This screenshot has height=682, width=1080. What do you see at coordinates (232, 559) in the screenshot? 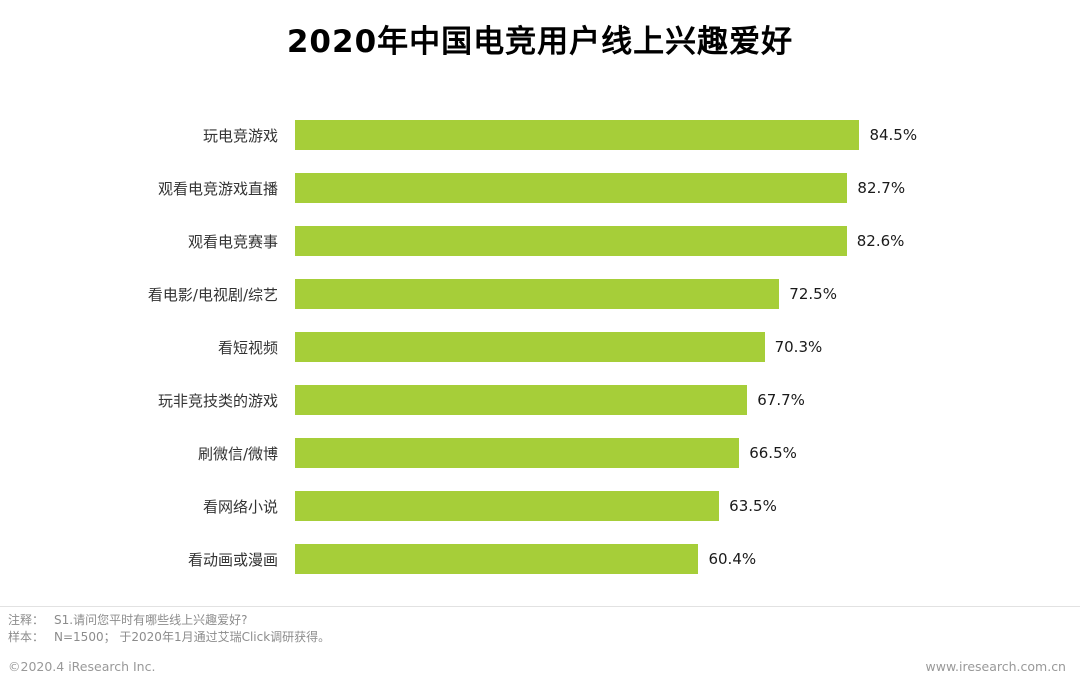
I see `bar-label: 看动画或漫画` at bounding box center [232, 559].